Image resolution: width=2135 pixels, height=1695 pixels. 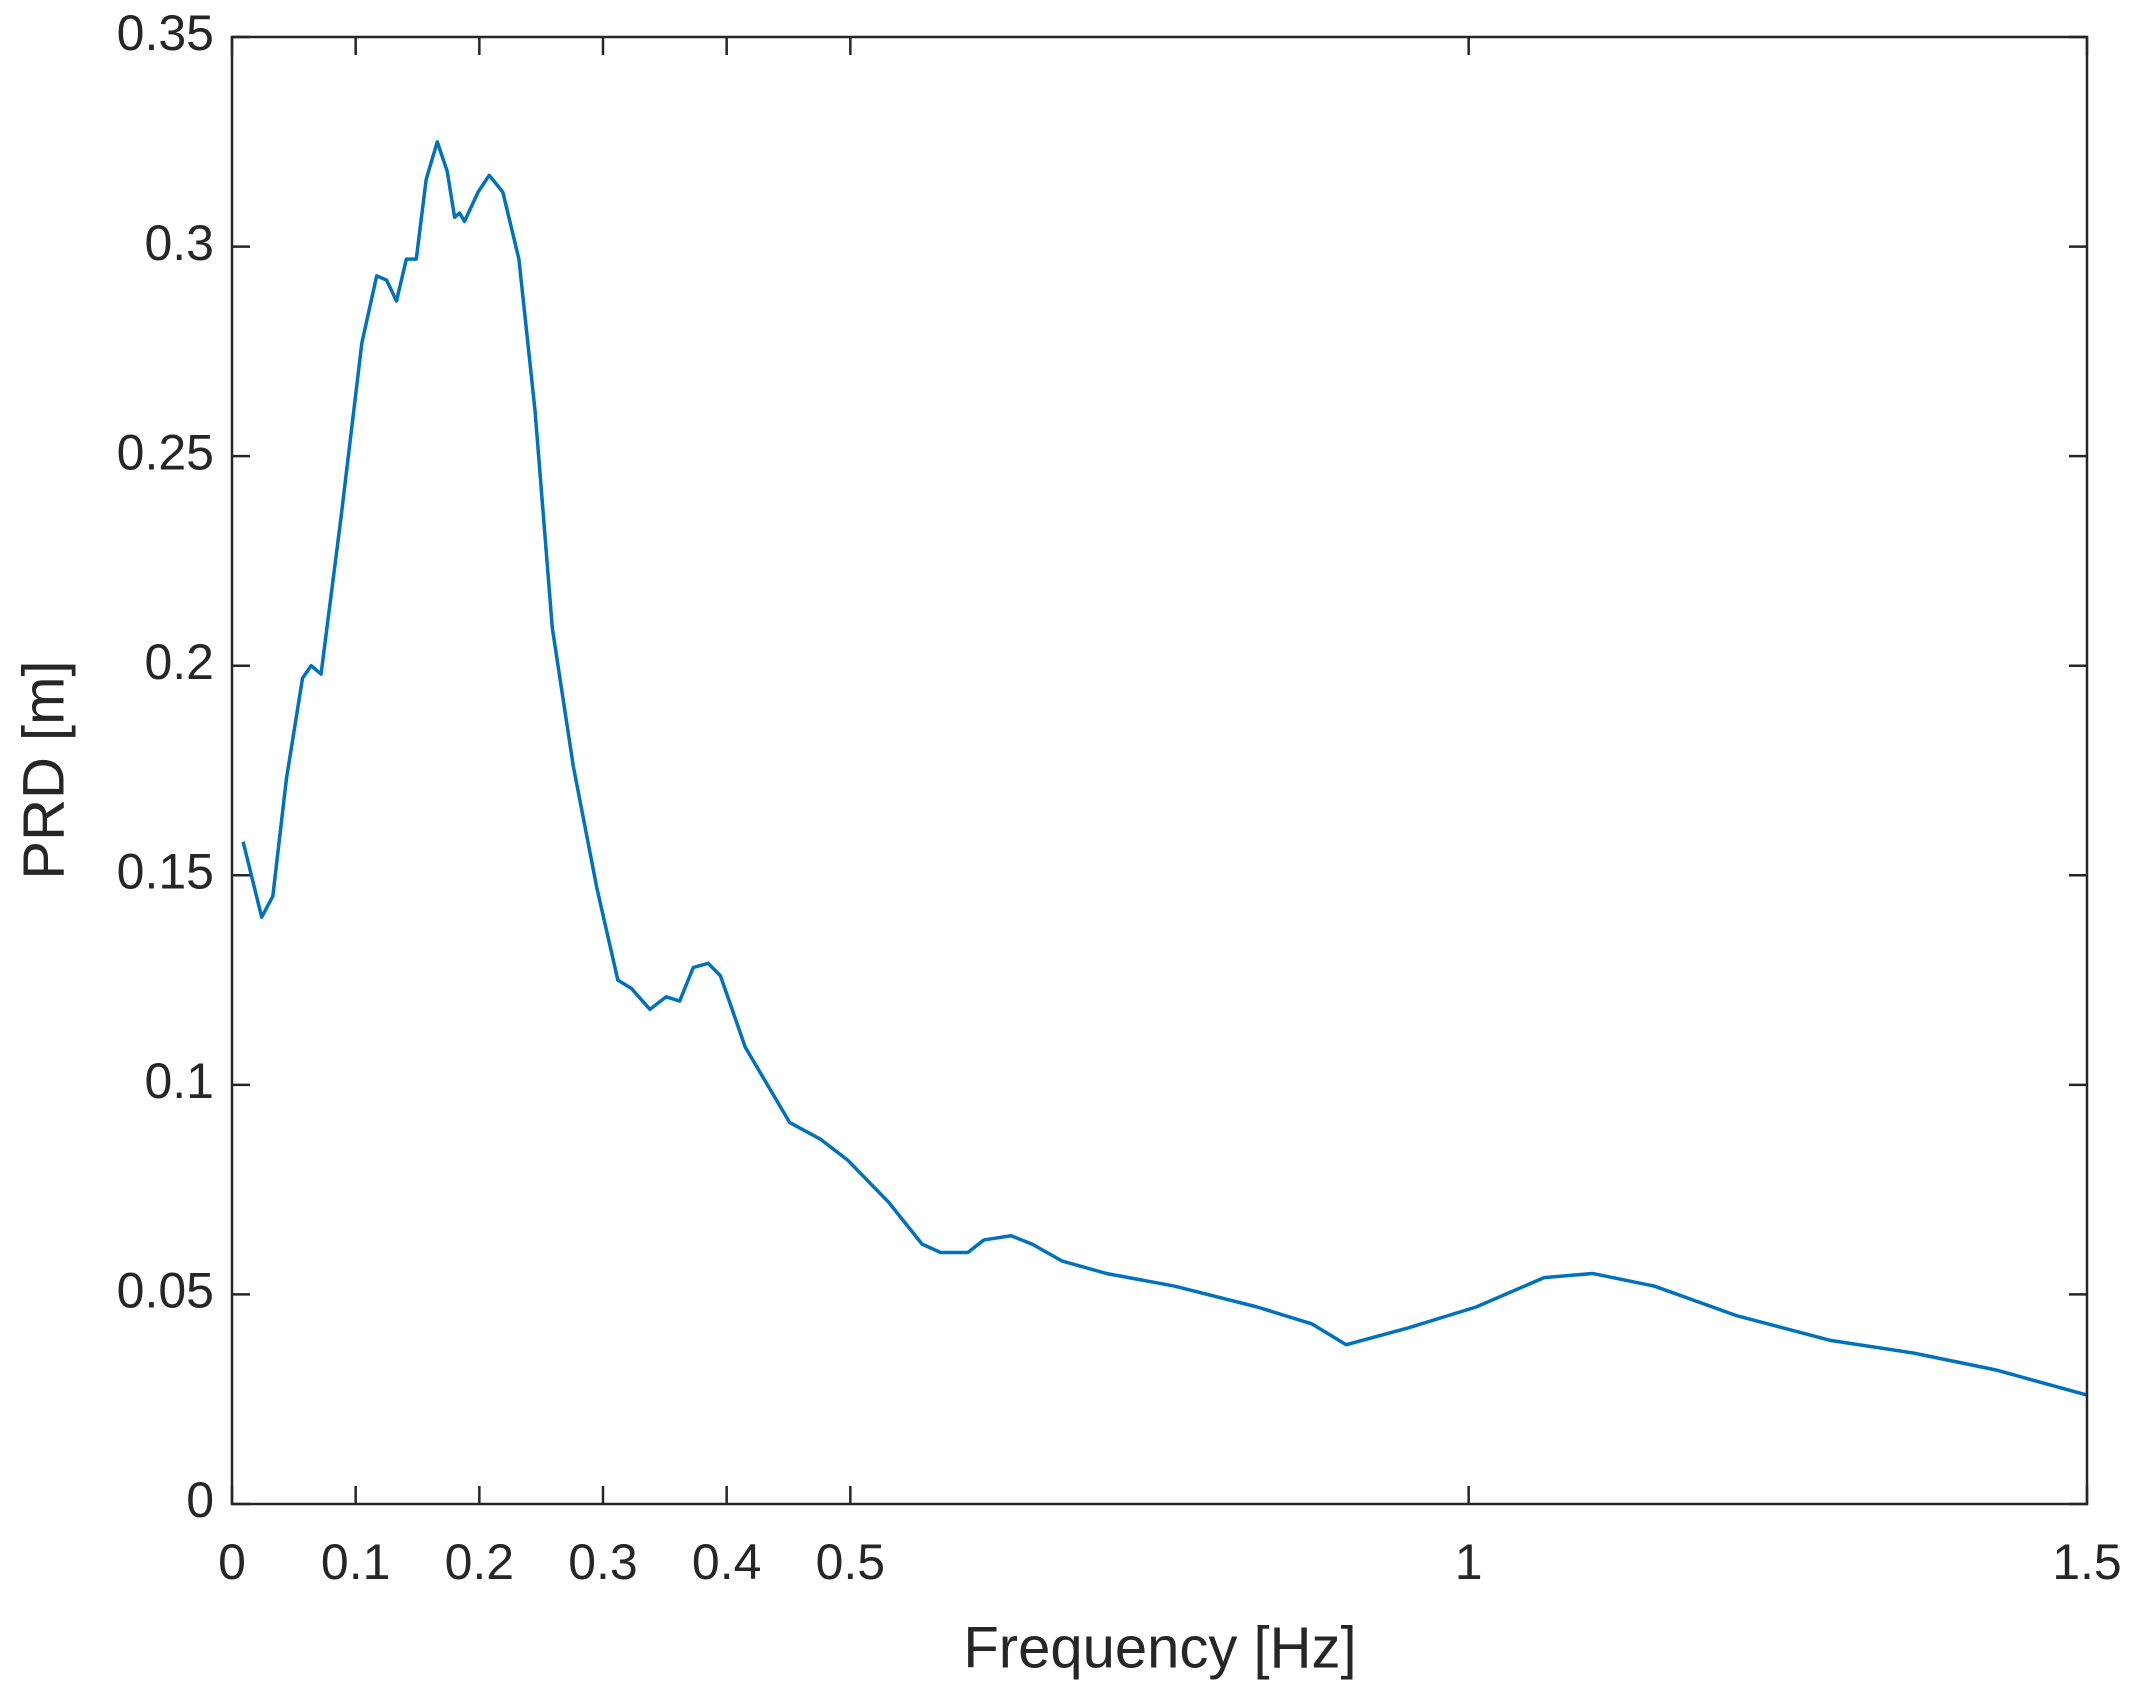 I want to click on x-tick-label: 0.2, so click(x=480, y=1562).